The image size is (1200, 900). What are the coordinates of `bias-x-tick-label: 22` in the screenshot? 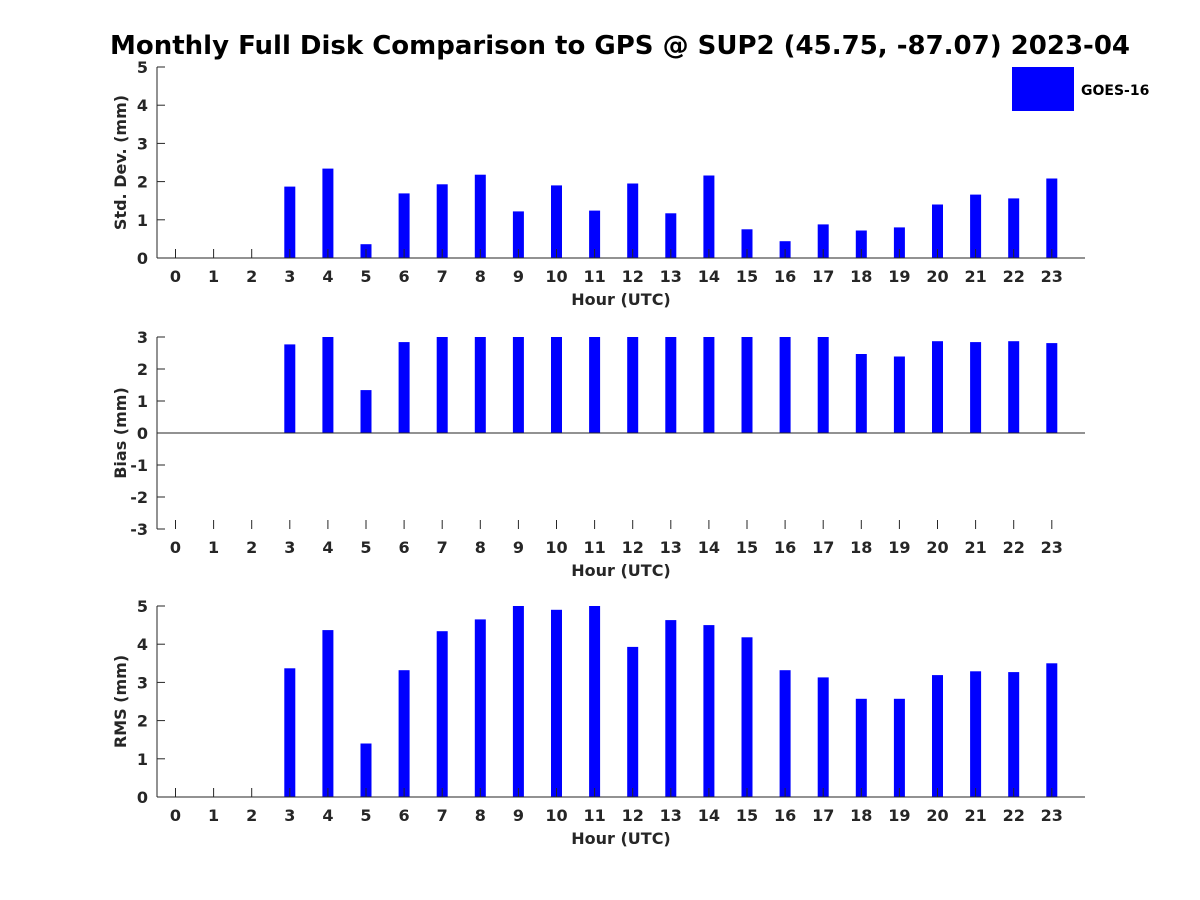 It's located at (1014, 547).